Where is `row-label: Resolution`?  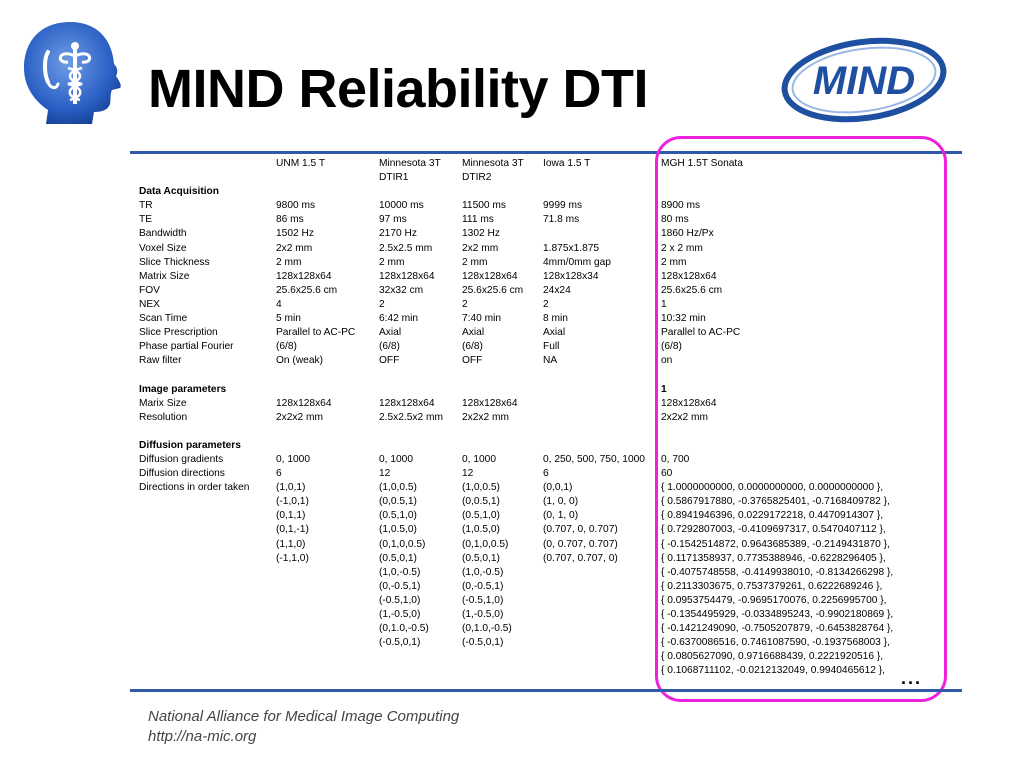 row-label: Resolution is located at coordinates (163, 417).